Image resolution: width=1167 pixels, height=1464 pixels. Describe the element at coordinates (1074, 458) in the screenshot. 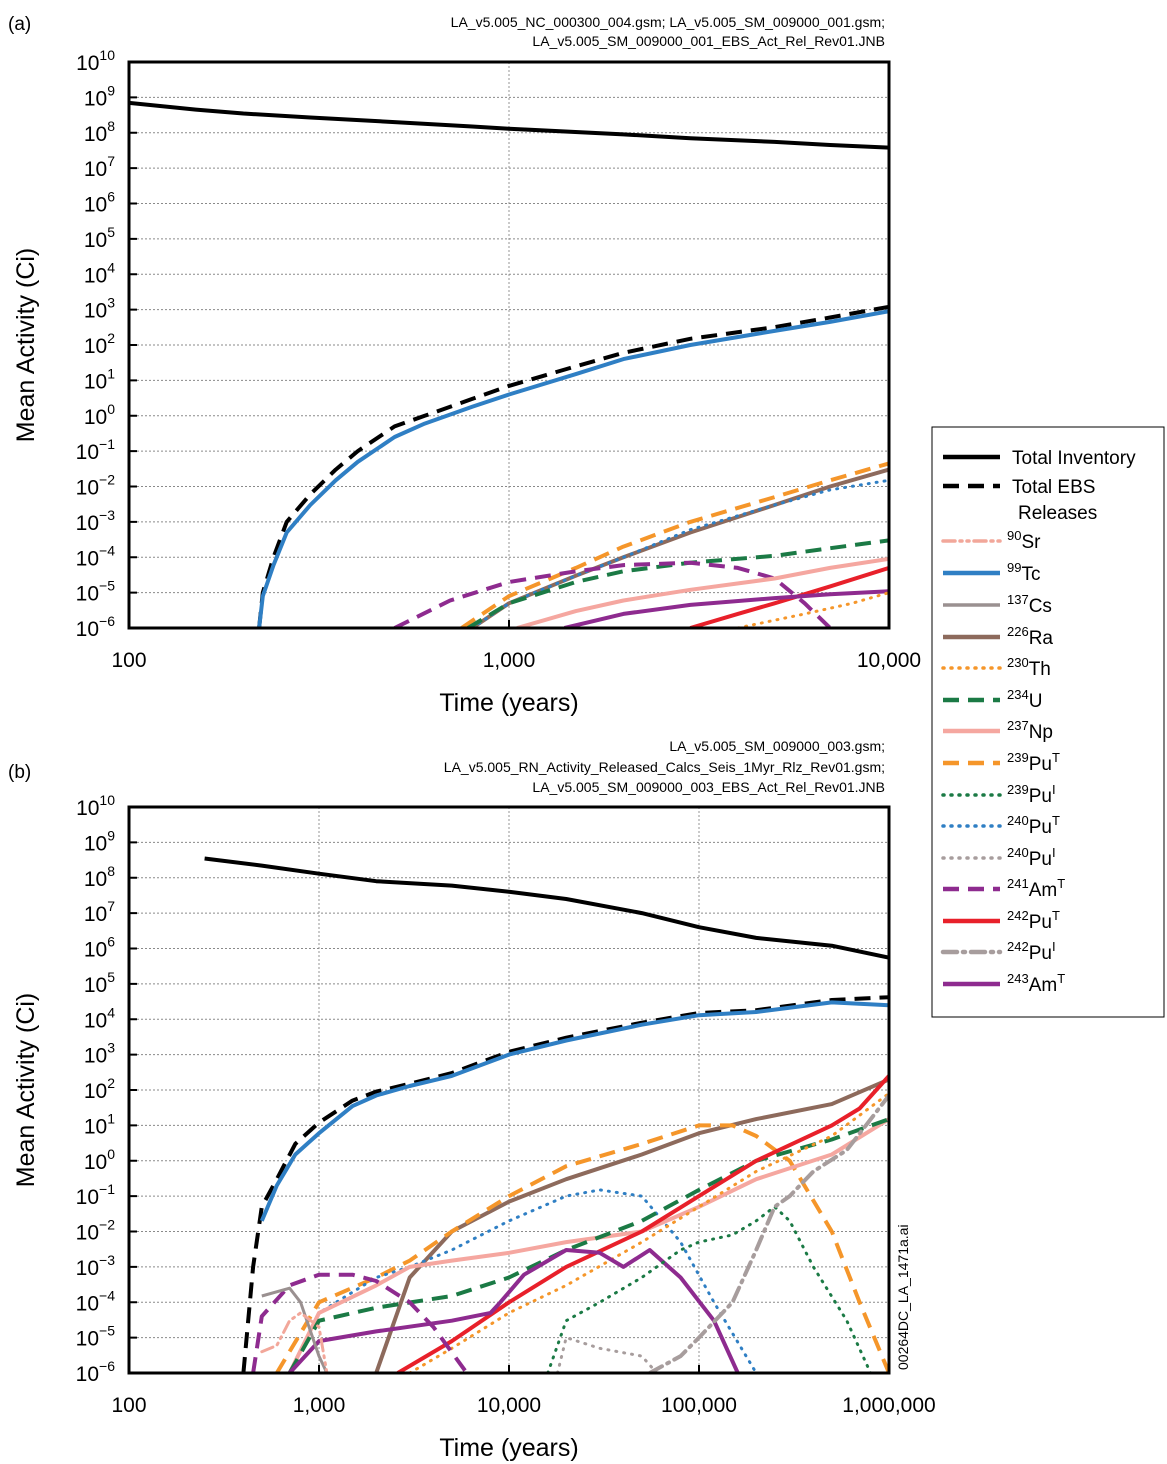

I see `legend-label: Total Inventory` at that location.